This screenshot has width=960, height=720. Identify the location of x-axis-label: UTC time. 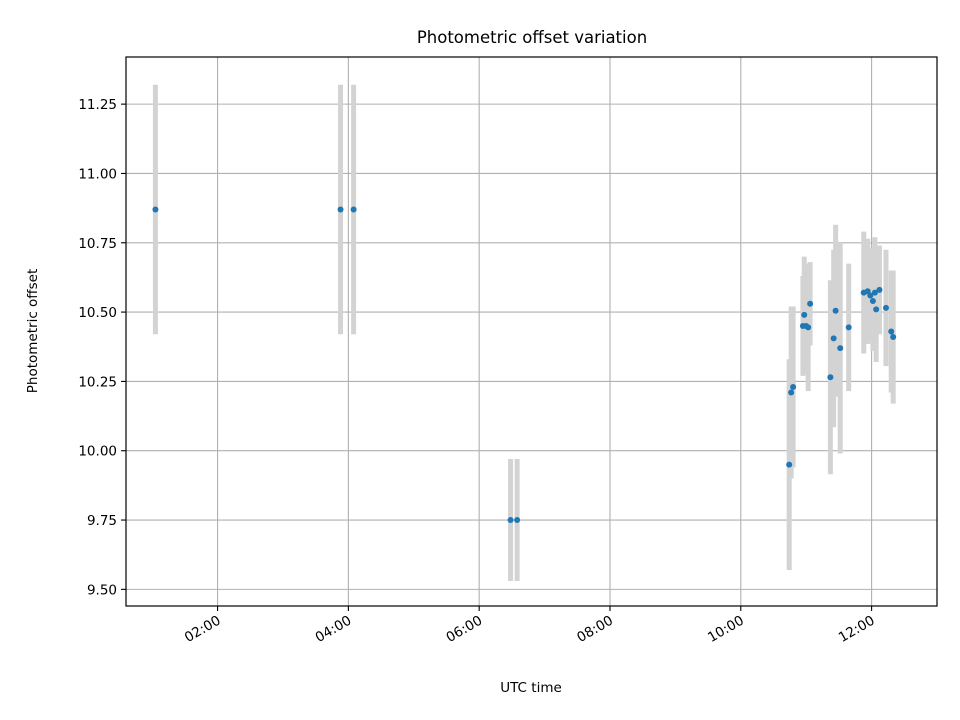
(531, 688).